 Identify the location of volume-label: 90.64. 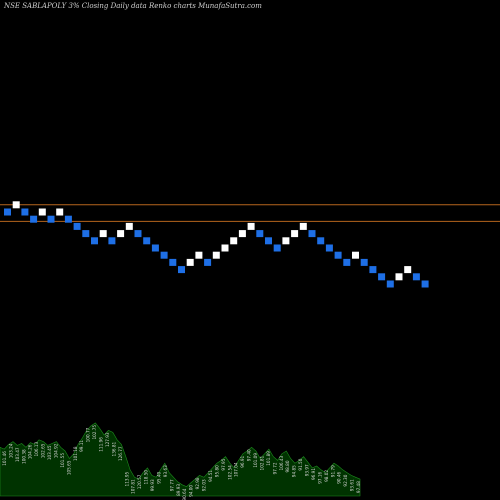
(184, 494).